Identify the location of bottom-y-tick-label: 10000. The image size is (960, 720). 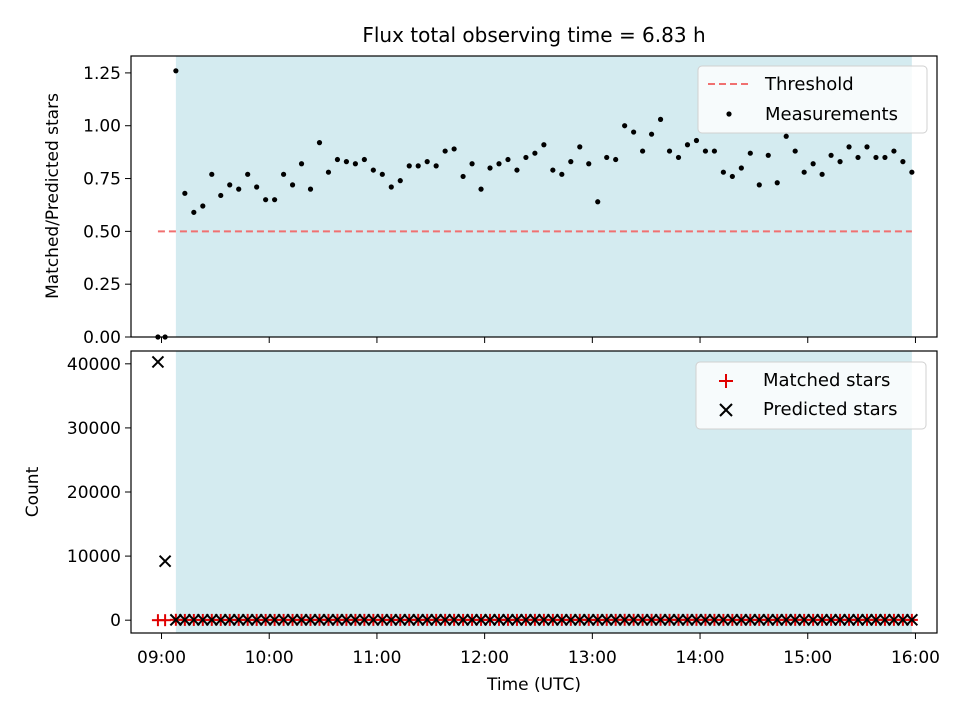
(94, 557).